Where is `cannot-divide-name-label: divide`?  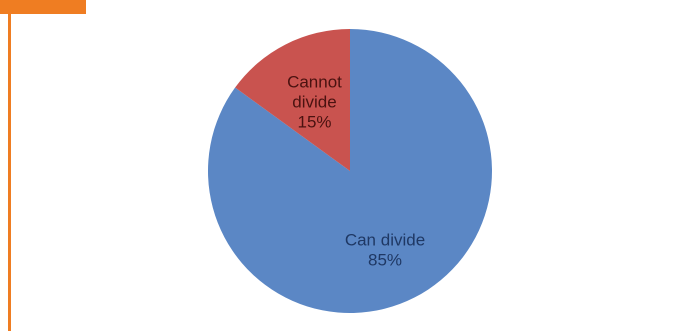 cannot-divide-name-label: divide is located at coordinates (314, 101).